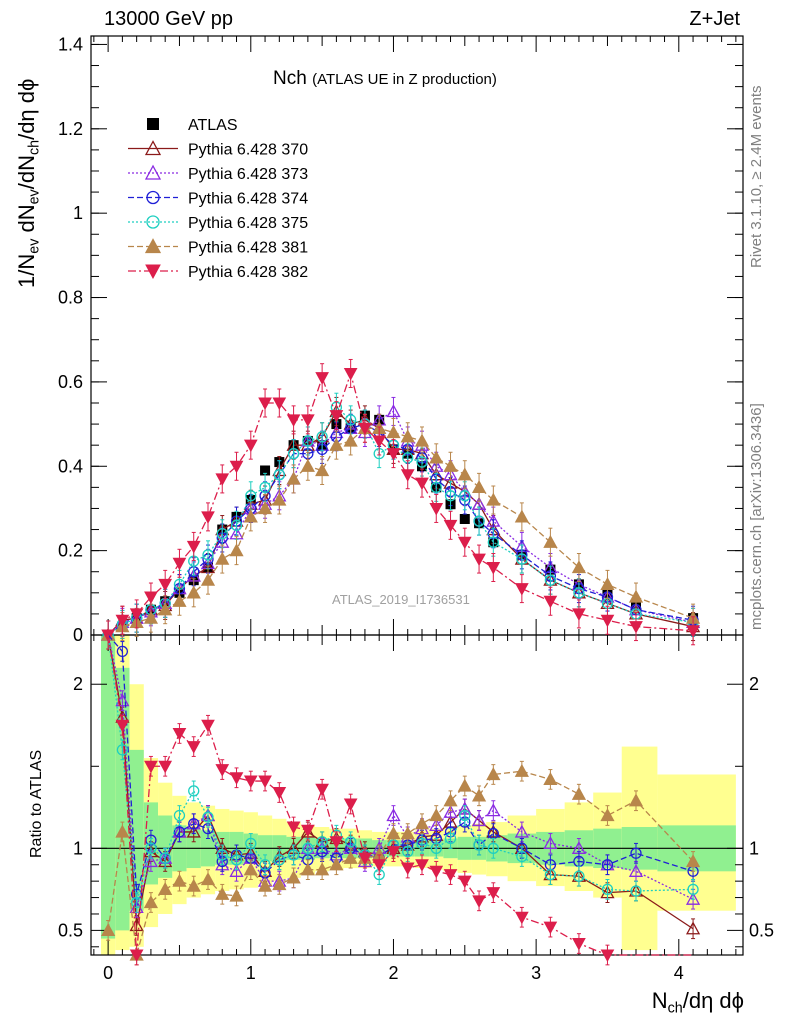 The height and width of the screenshot is (1024, 786). What do you see at coordinates (761, 930) in the screenshot?
I see `y-tick-label-right: 0.5` at bounding box center [761, 930].